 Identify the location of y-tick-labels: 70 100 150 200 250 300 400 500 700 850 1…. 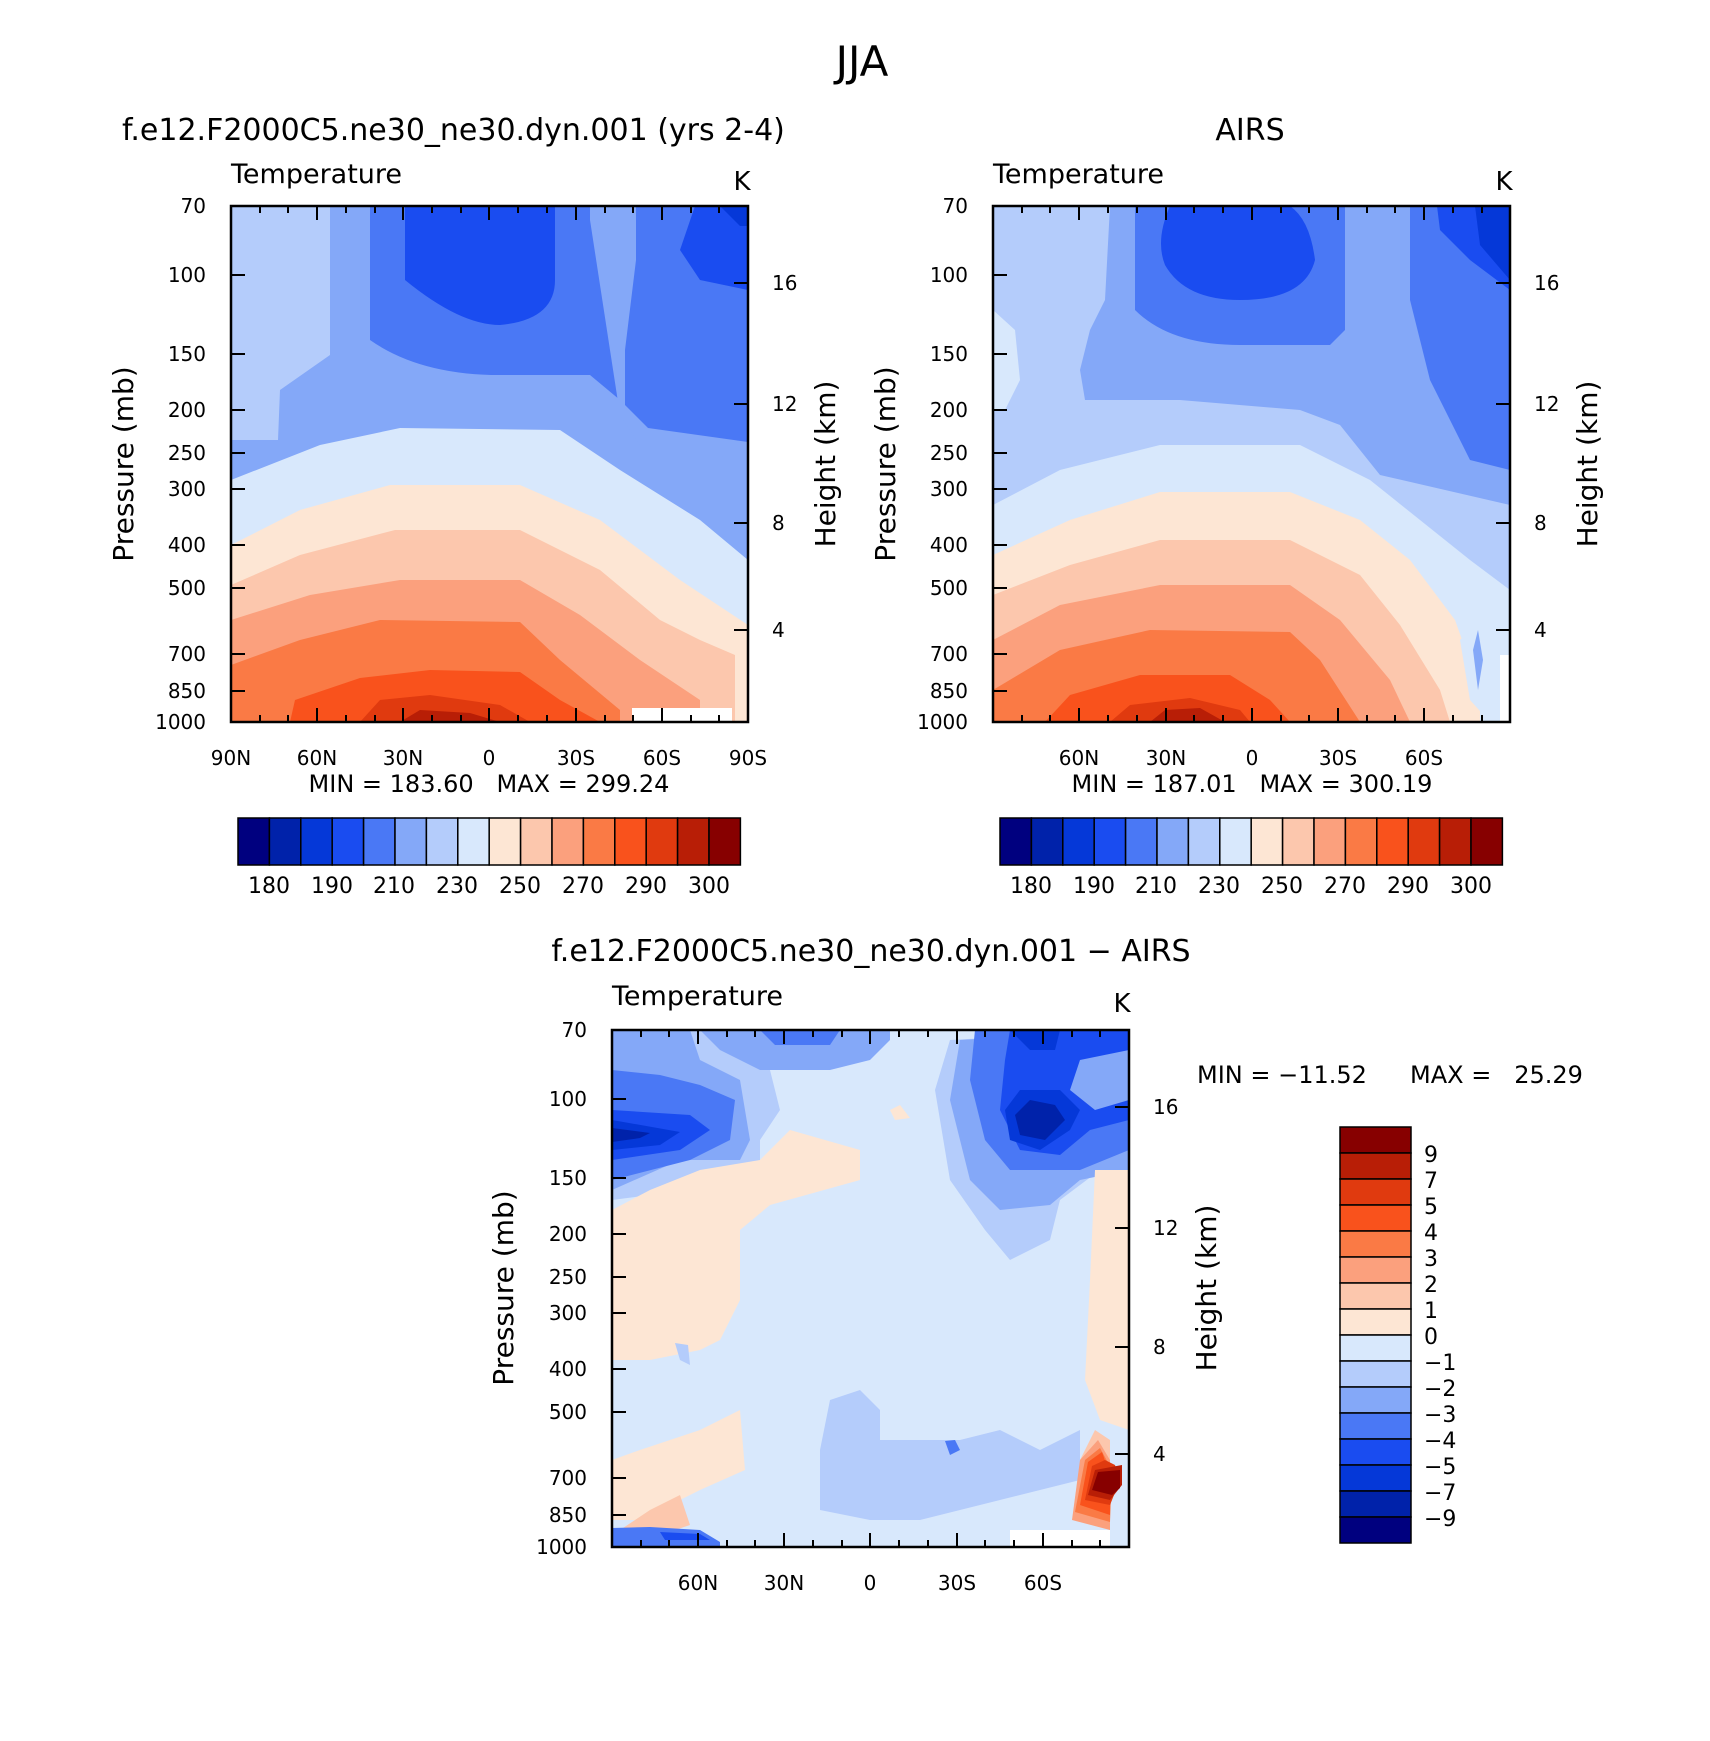
(180, 464).